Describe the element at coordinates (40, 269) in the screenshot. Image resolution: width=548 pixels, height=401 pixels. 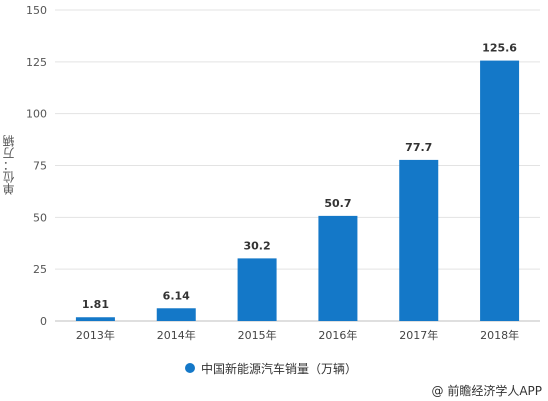
I see `y-tick-label: 25` at that location.